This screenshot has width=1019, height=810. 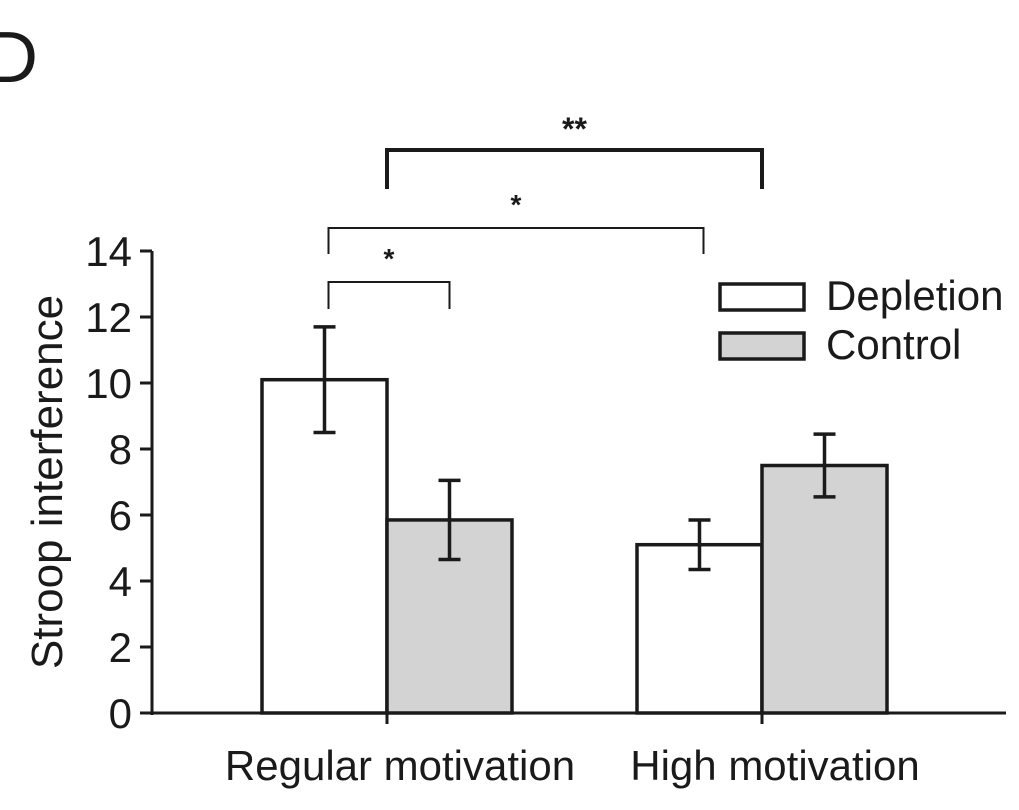 What do you see at coordinates (574, 129) in the screenshot?
I see `significance-label: **` at bounding box center [574, 129].